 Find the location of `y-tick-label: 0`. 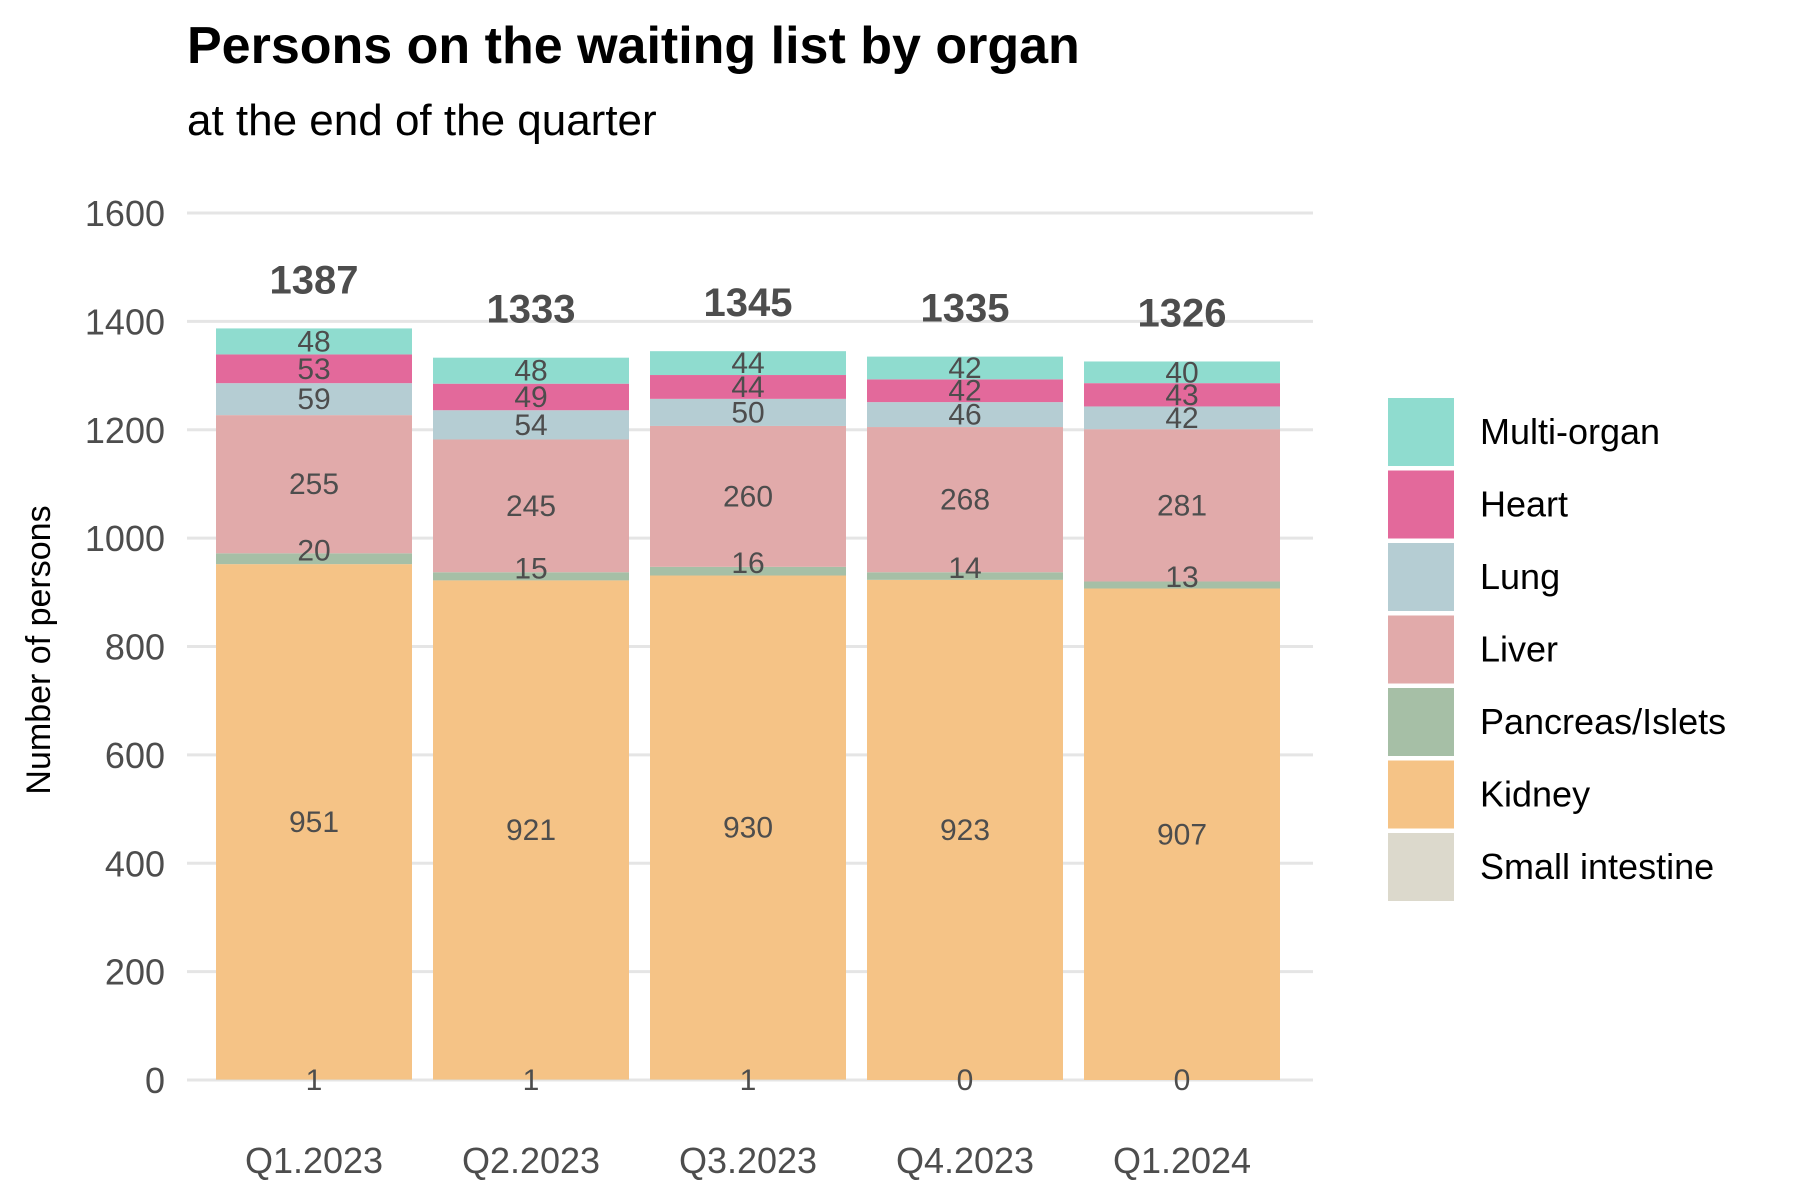

y-tick-label: 0 is located at coordinates (155, 1080).